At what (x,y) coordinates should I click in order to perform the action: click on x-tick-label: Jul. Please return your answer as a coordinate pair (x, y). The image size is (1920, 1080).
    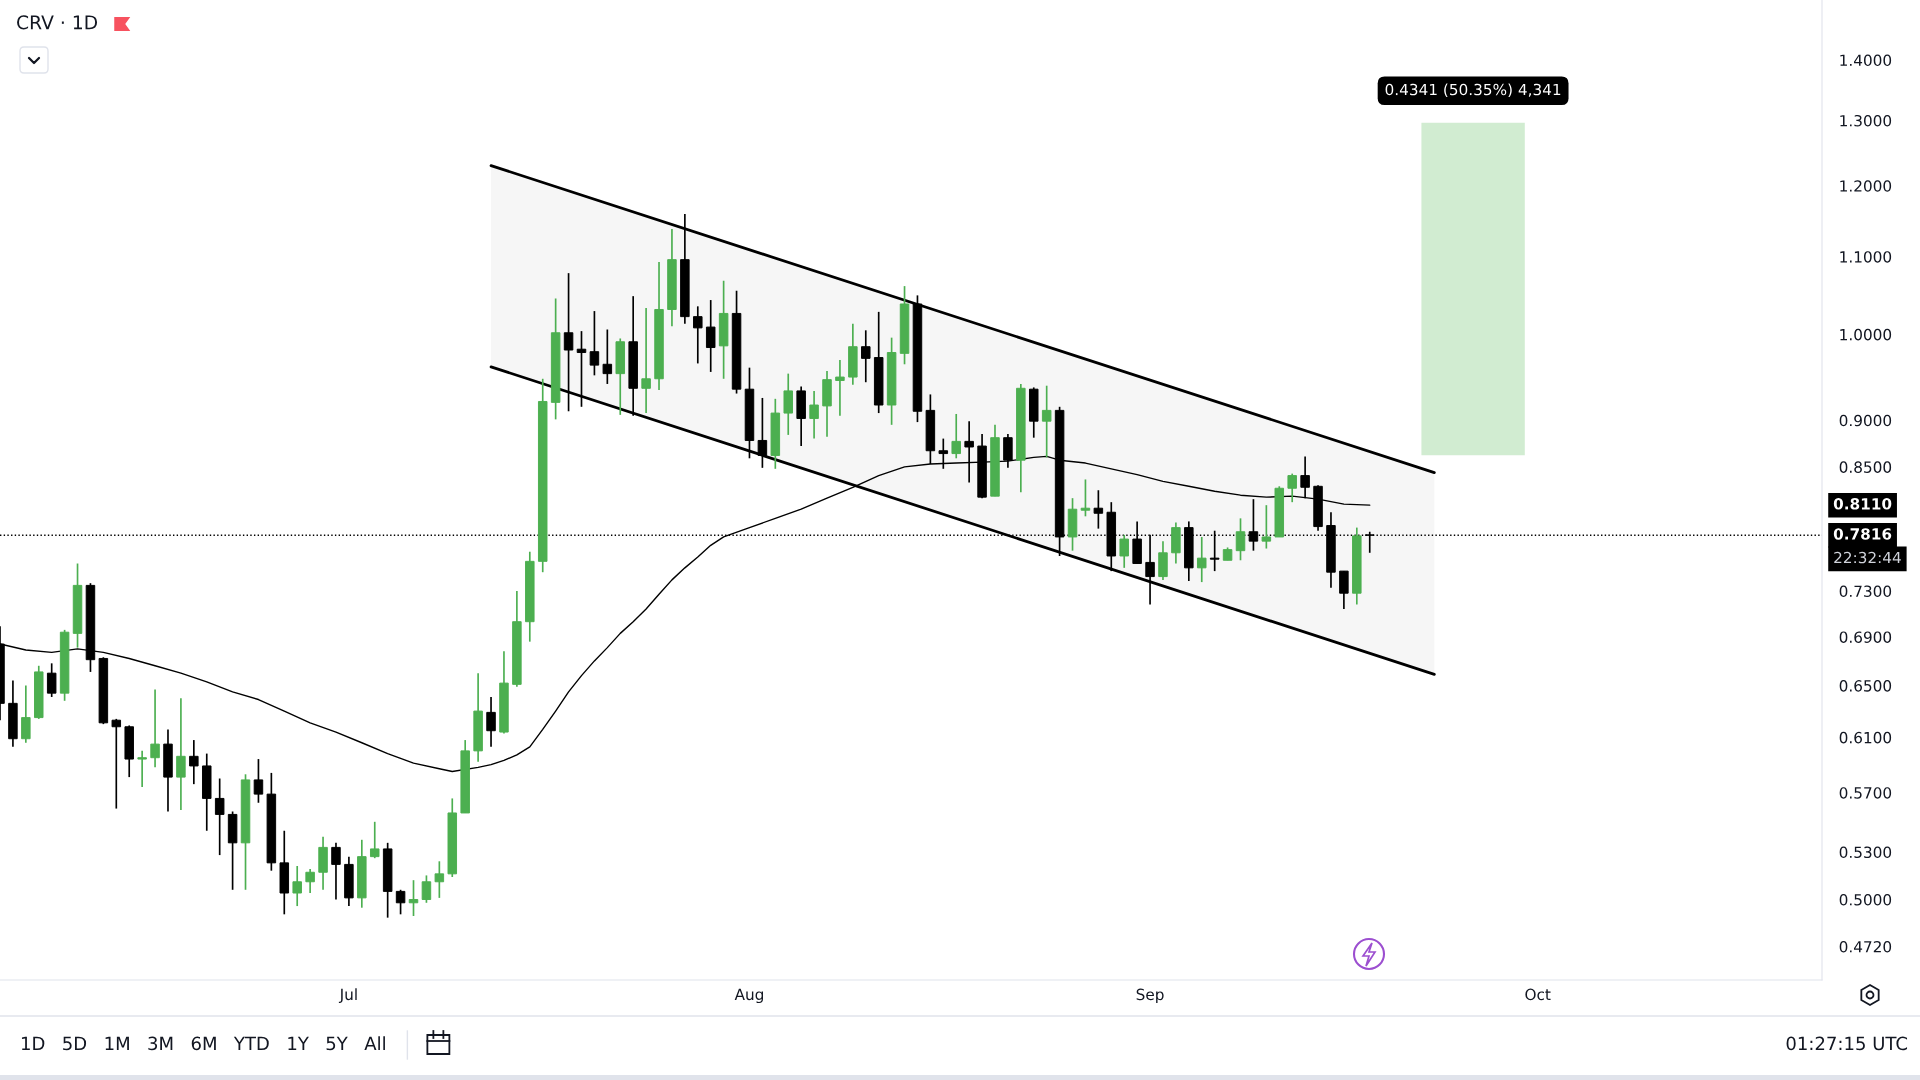
    Looking at the image, I should click on (347, 995).